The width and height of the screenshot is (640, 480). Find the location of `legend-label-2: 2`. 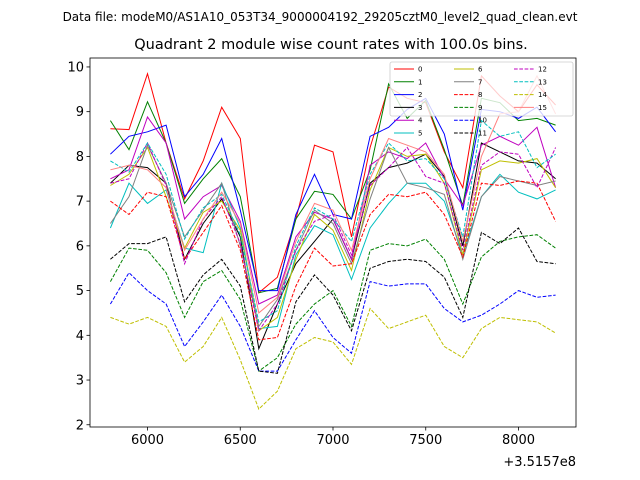

legend-label-2: 2 is located at coordinates (420, 95).